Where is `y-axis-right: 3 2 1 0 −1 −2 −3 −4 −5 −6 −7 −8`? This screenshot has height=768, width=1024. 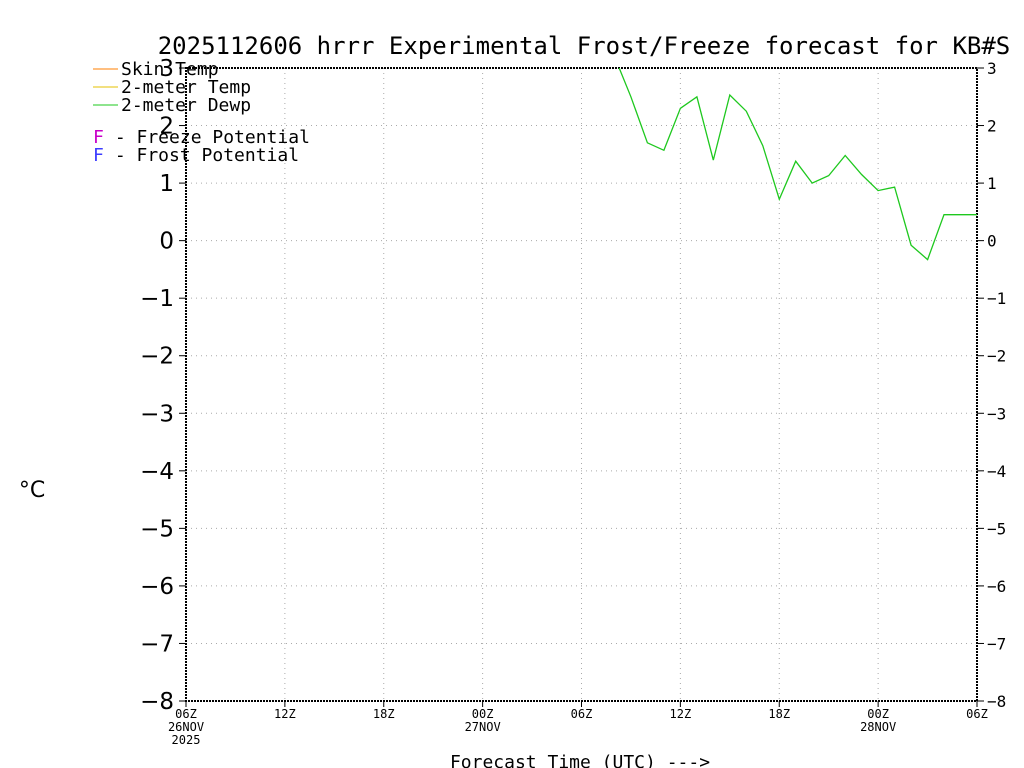 y-axis-right: 3 2 1 0 −1 −2 −3 −4 −5 −6 −7 −8 is located at coordinates (991, 385).